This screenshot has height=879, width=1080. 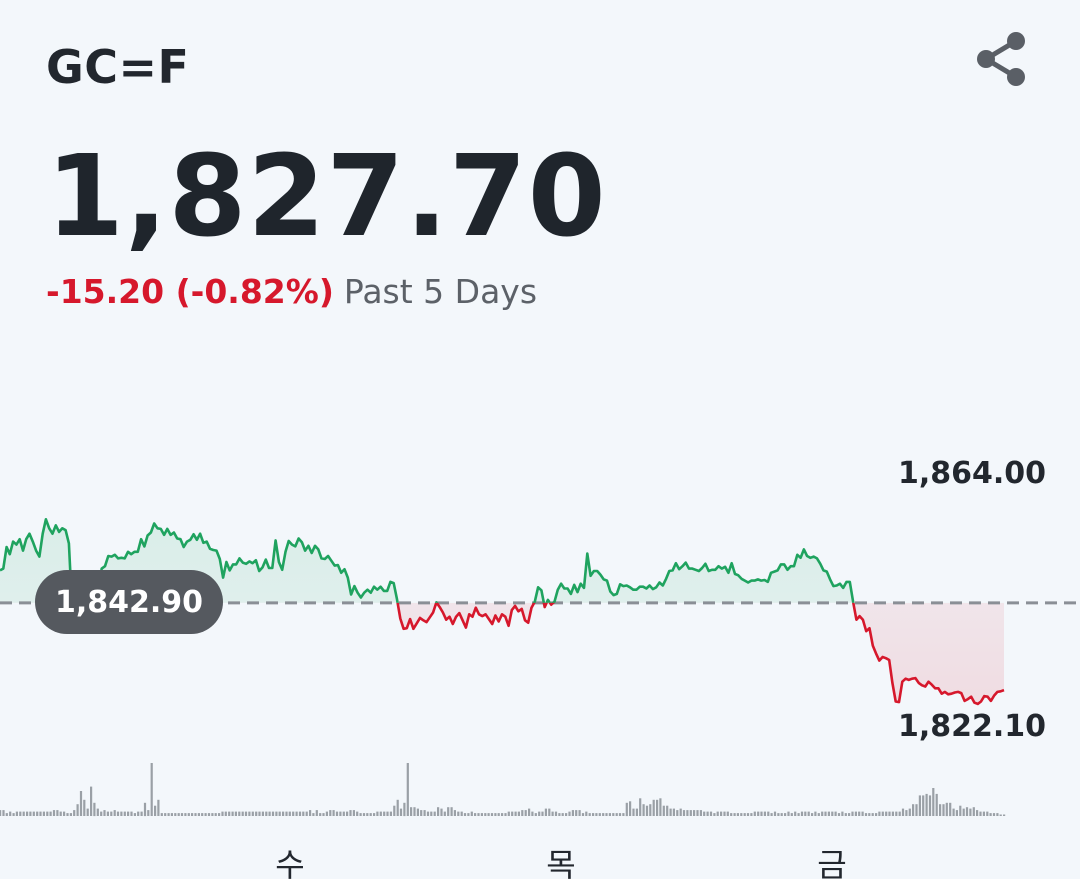 I want to click on price-line-up, so click(x=427, y=560).